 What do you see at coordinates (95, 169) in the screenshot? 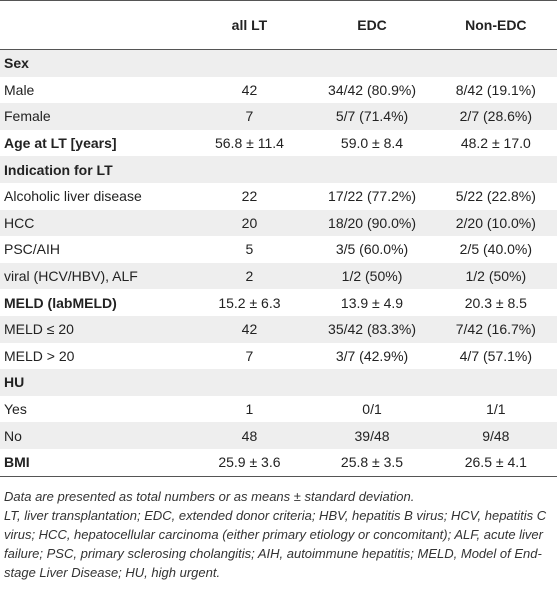
I see `row-label: Indication for LT` at bounding box center [95, 169].